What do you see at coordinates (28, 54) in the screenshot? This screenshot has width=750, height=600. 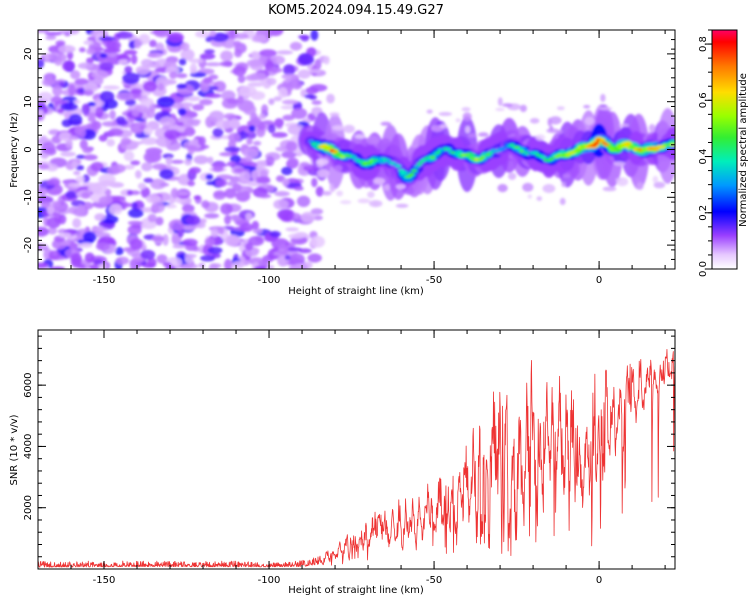 I see `y-tick-label: 20` at bounding box center [28, 54].